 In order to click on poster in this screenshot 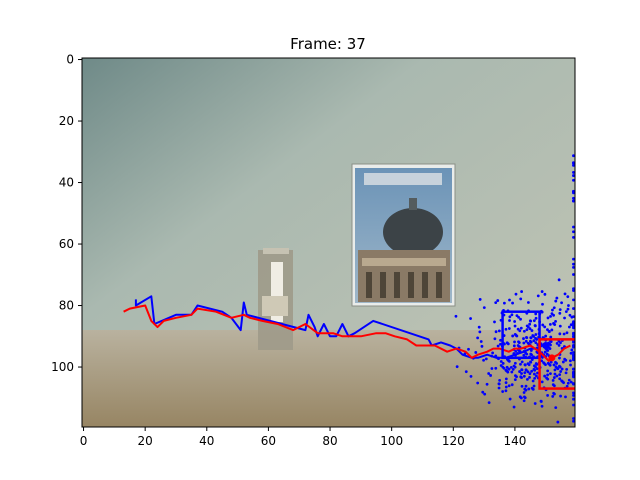, I will do `click(403, 235)`.